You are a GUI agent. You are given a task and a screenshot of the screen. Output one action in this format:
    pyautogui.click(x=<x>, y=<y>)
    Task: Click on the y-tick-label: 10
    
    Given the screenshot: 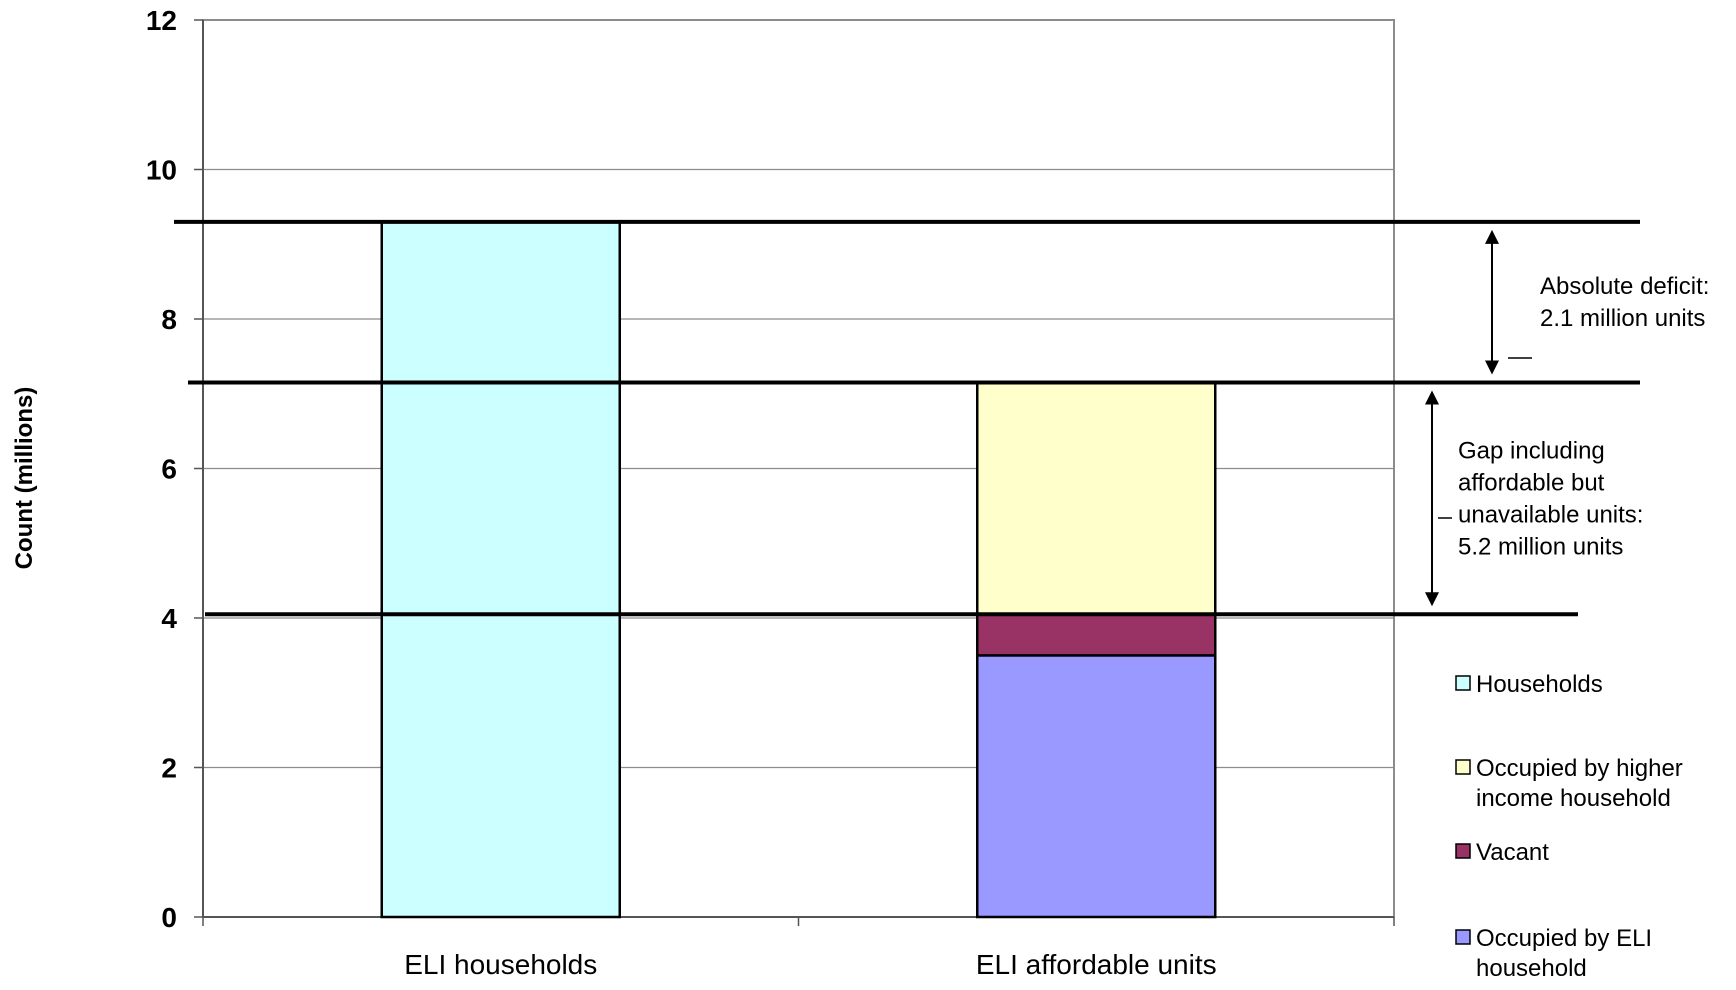 What is the action you would take?
    pyautogui.click(x=161, y=170)
    